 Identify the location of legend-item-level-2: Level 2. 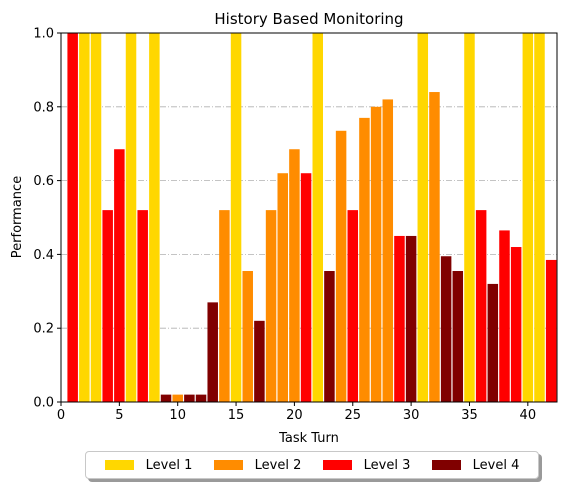
(258, 465).